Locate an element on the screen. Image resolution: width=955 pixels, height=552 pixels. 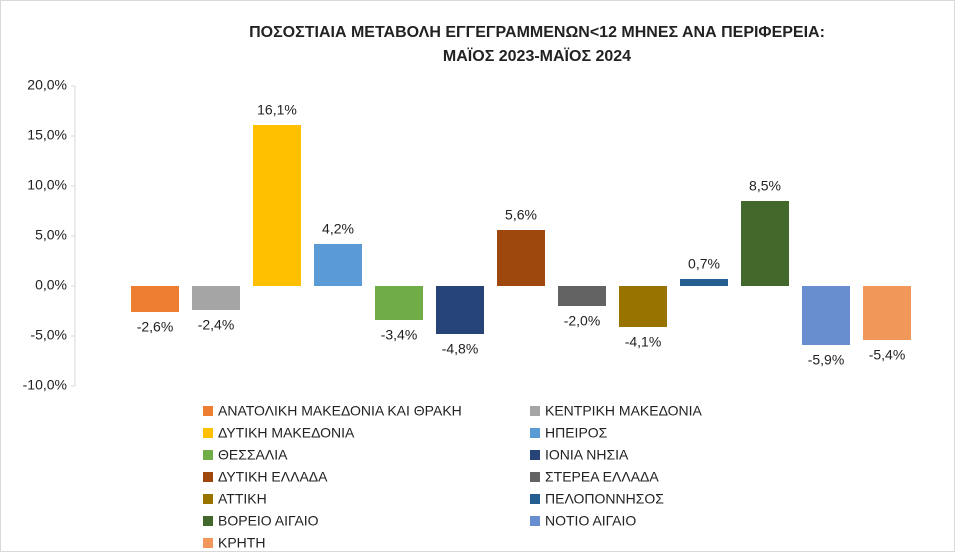
data-label: -4,8% is located at coordinates (460, 349).